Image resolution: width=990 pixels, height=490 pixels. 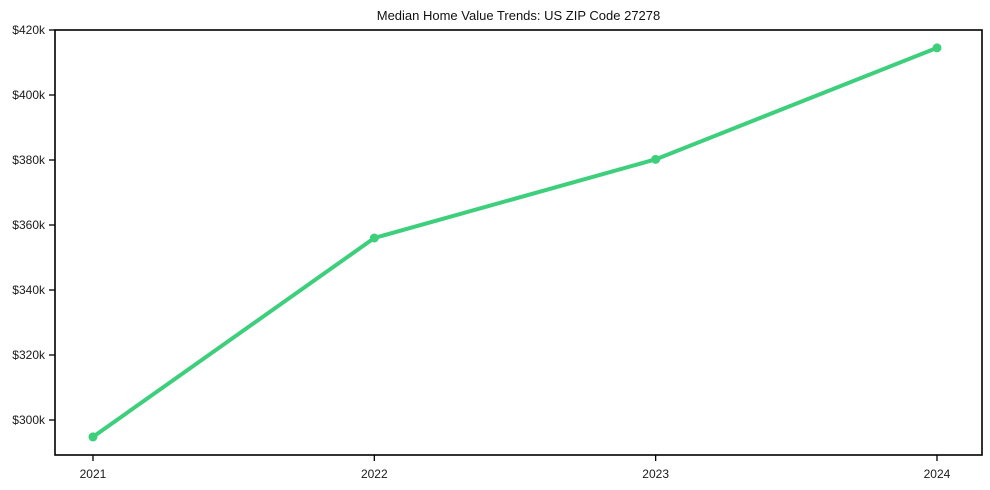 I want to click on y-tick-label: $320k, so click(x=29, y=355).